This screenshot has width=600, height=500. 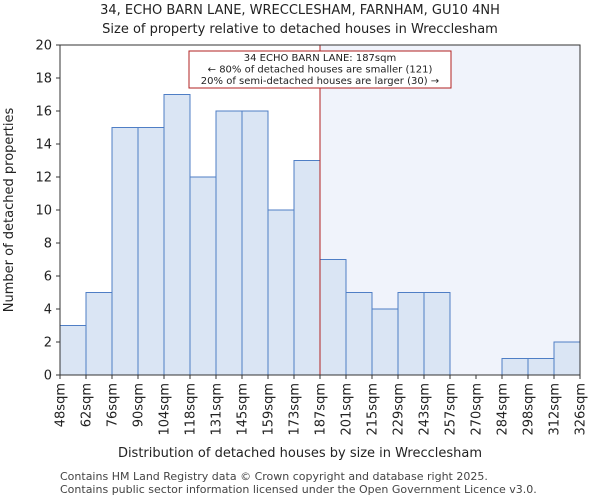 I want to click on y-tick-label: 2, so click(x=48, y=343).